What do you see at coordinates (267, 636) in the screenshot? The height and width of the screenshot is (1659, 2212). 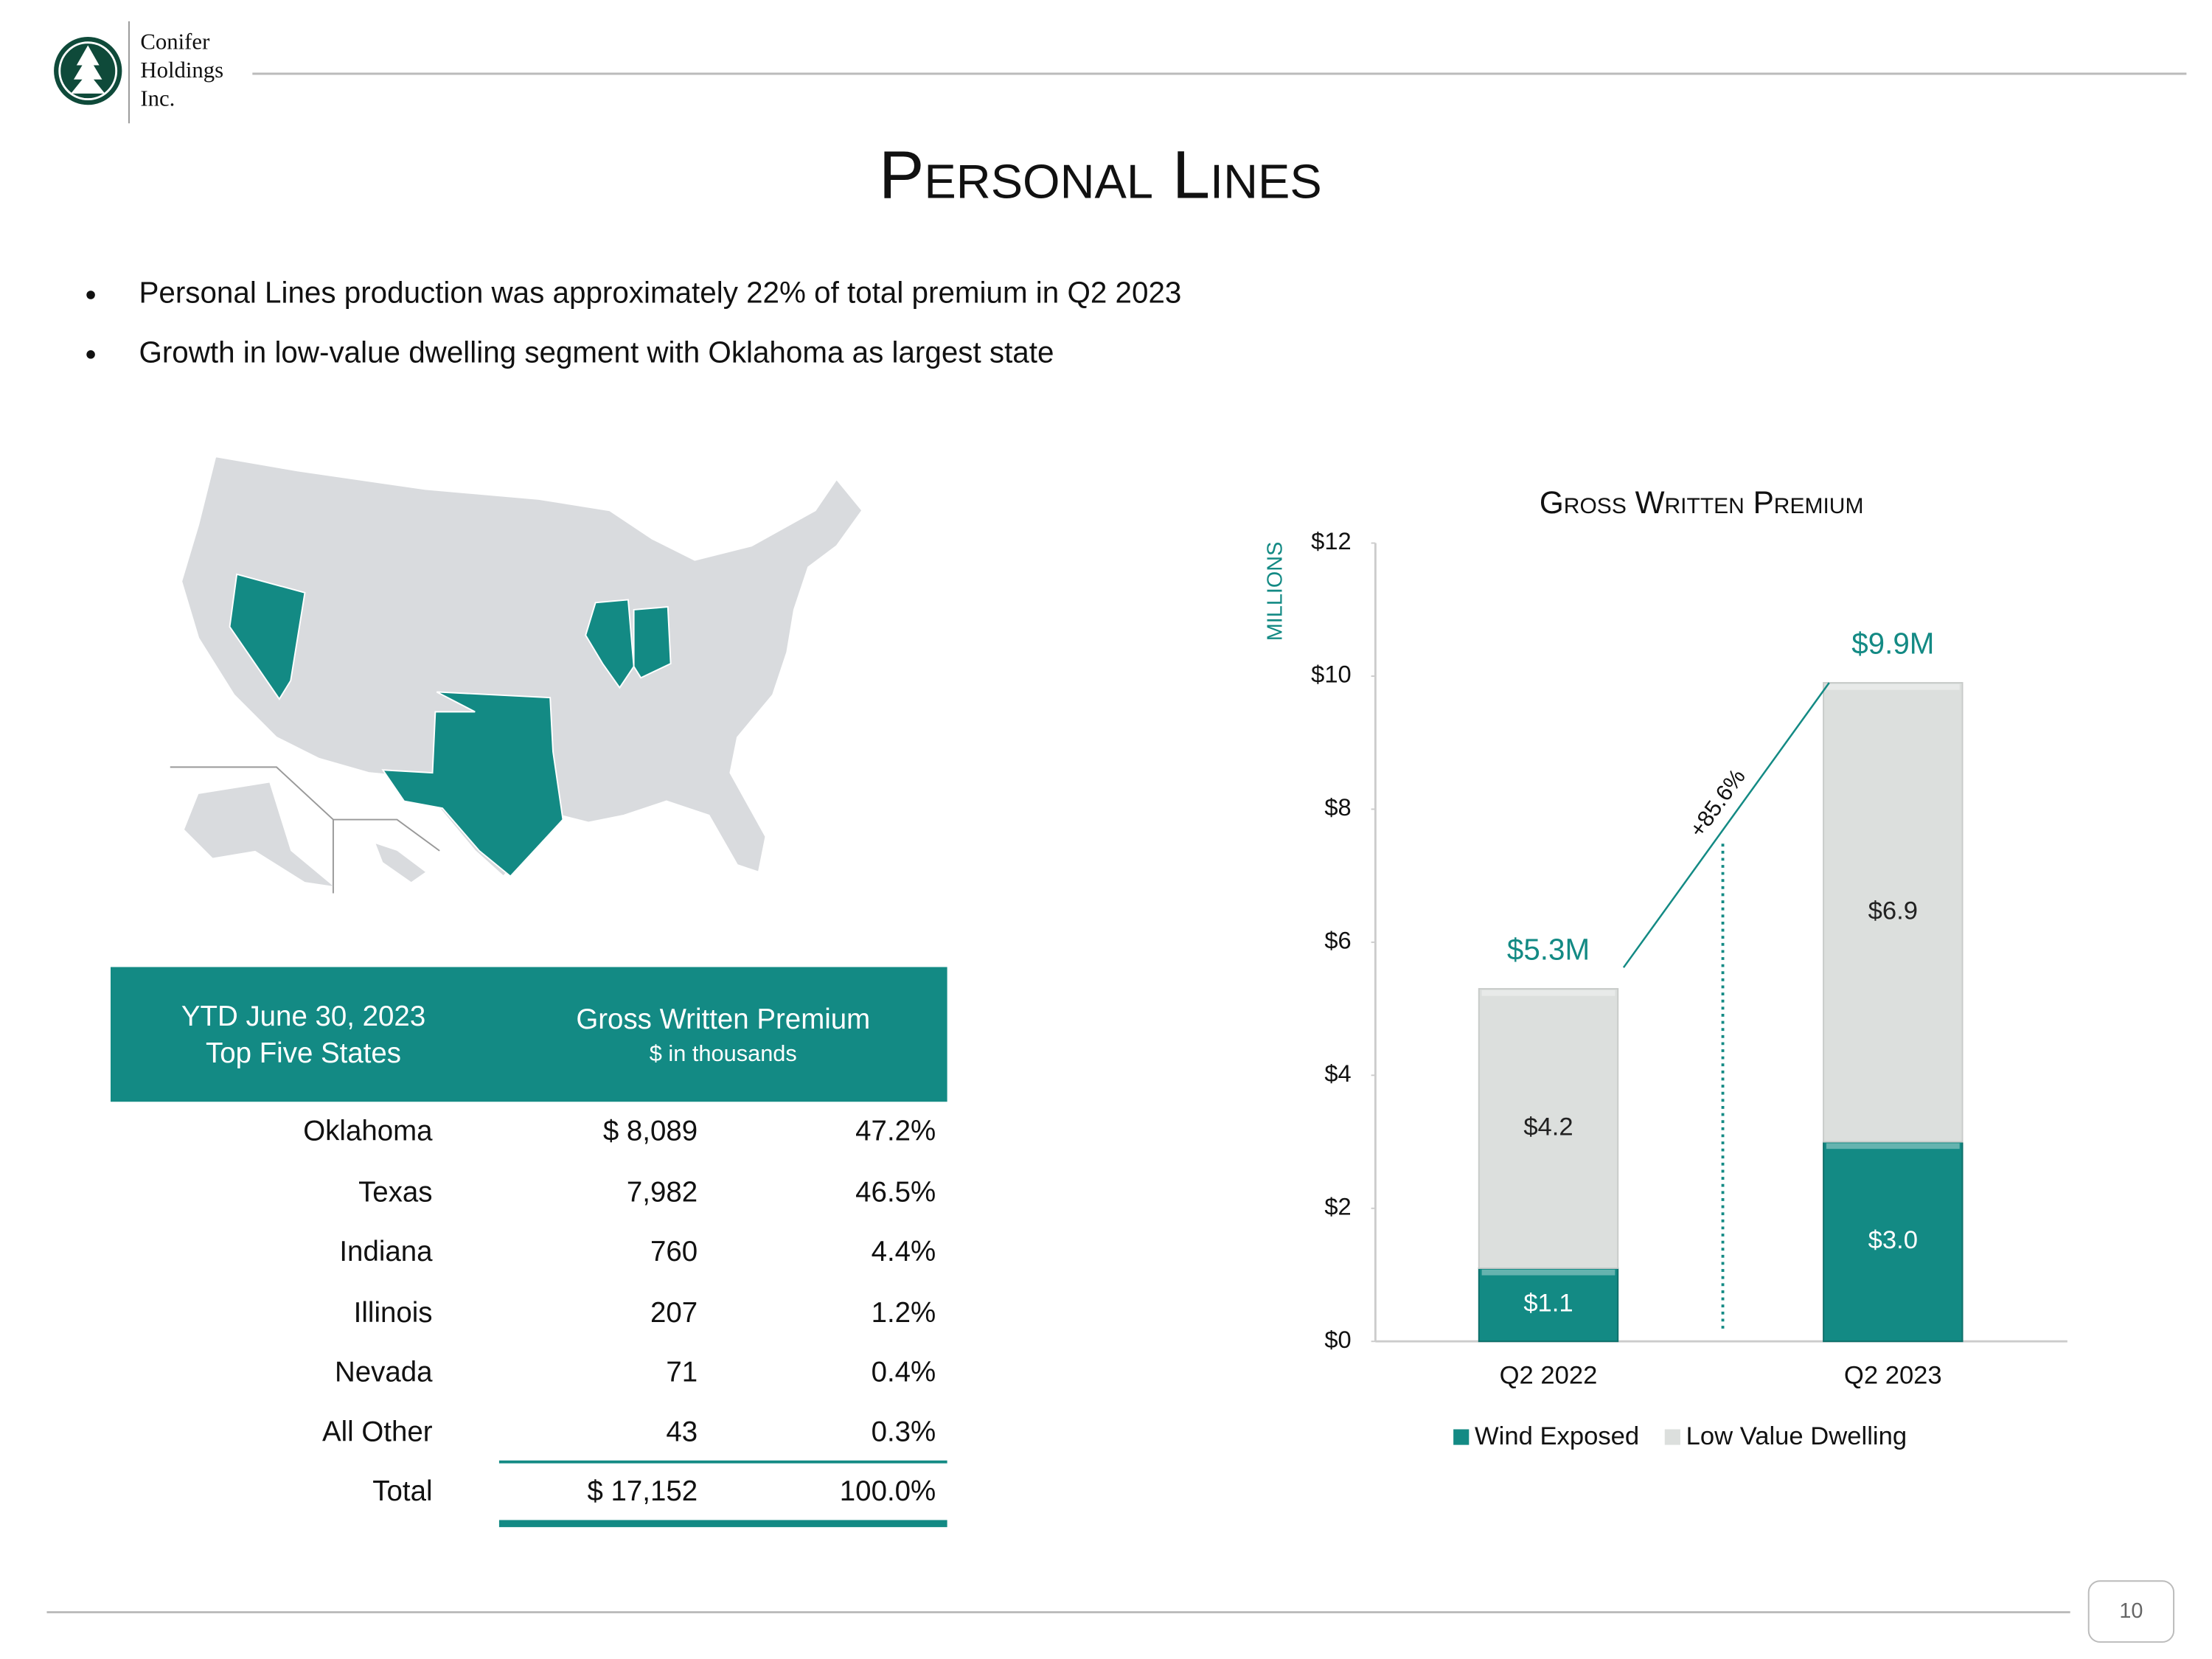 I see `map-nevada` at bounding box center [267, 636].